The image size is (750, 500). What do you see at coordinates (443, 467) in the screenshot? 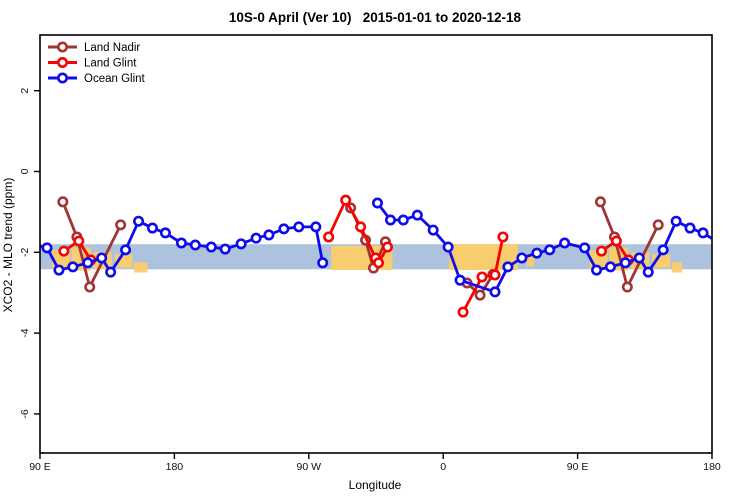
I see `x-tick-label: 0` at bounding box center [443, 467].